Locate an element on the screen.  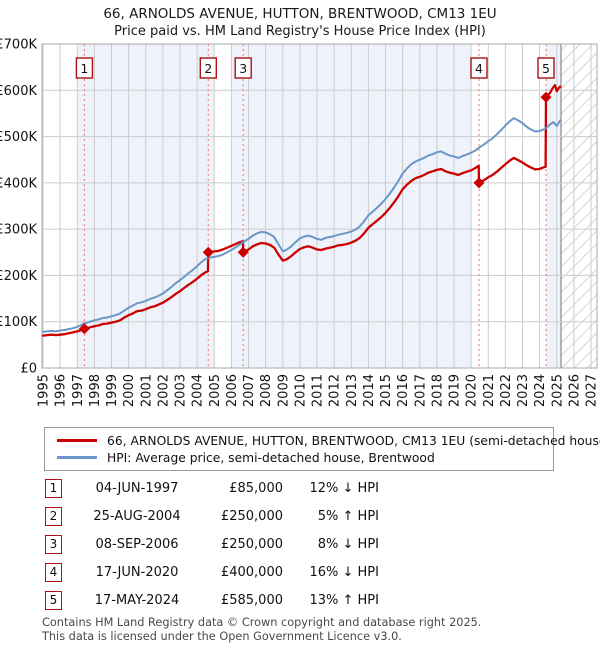
sale-number-badge: 5 is located at coordinates (53, 600).